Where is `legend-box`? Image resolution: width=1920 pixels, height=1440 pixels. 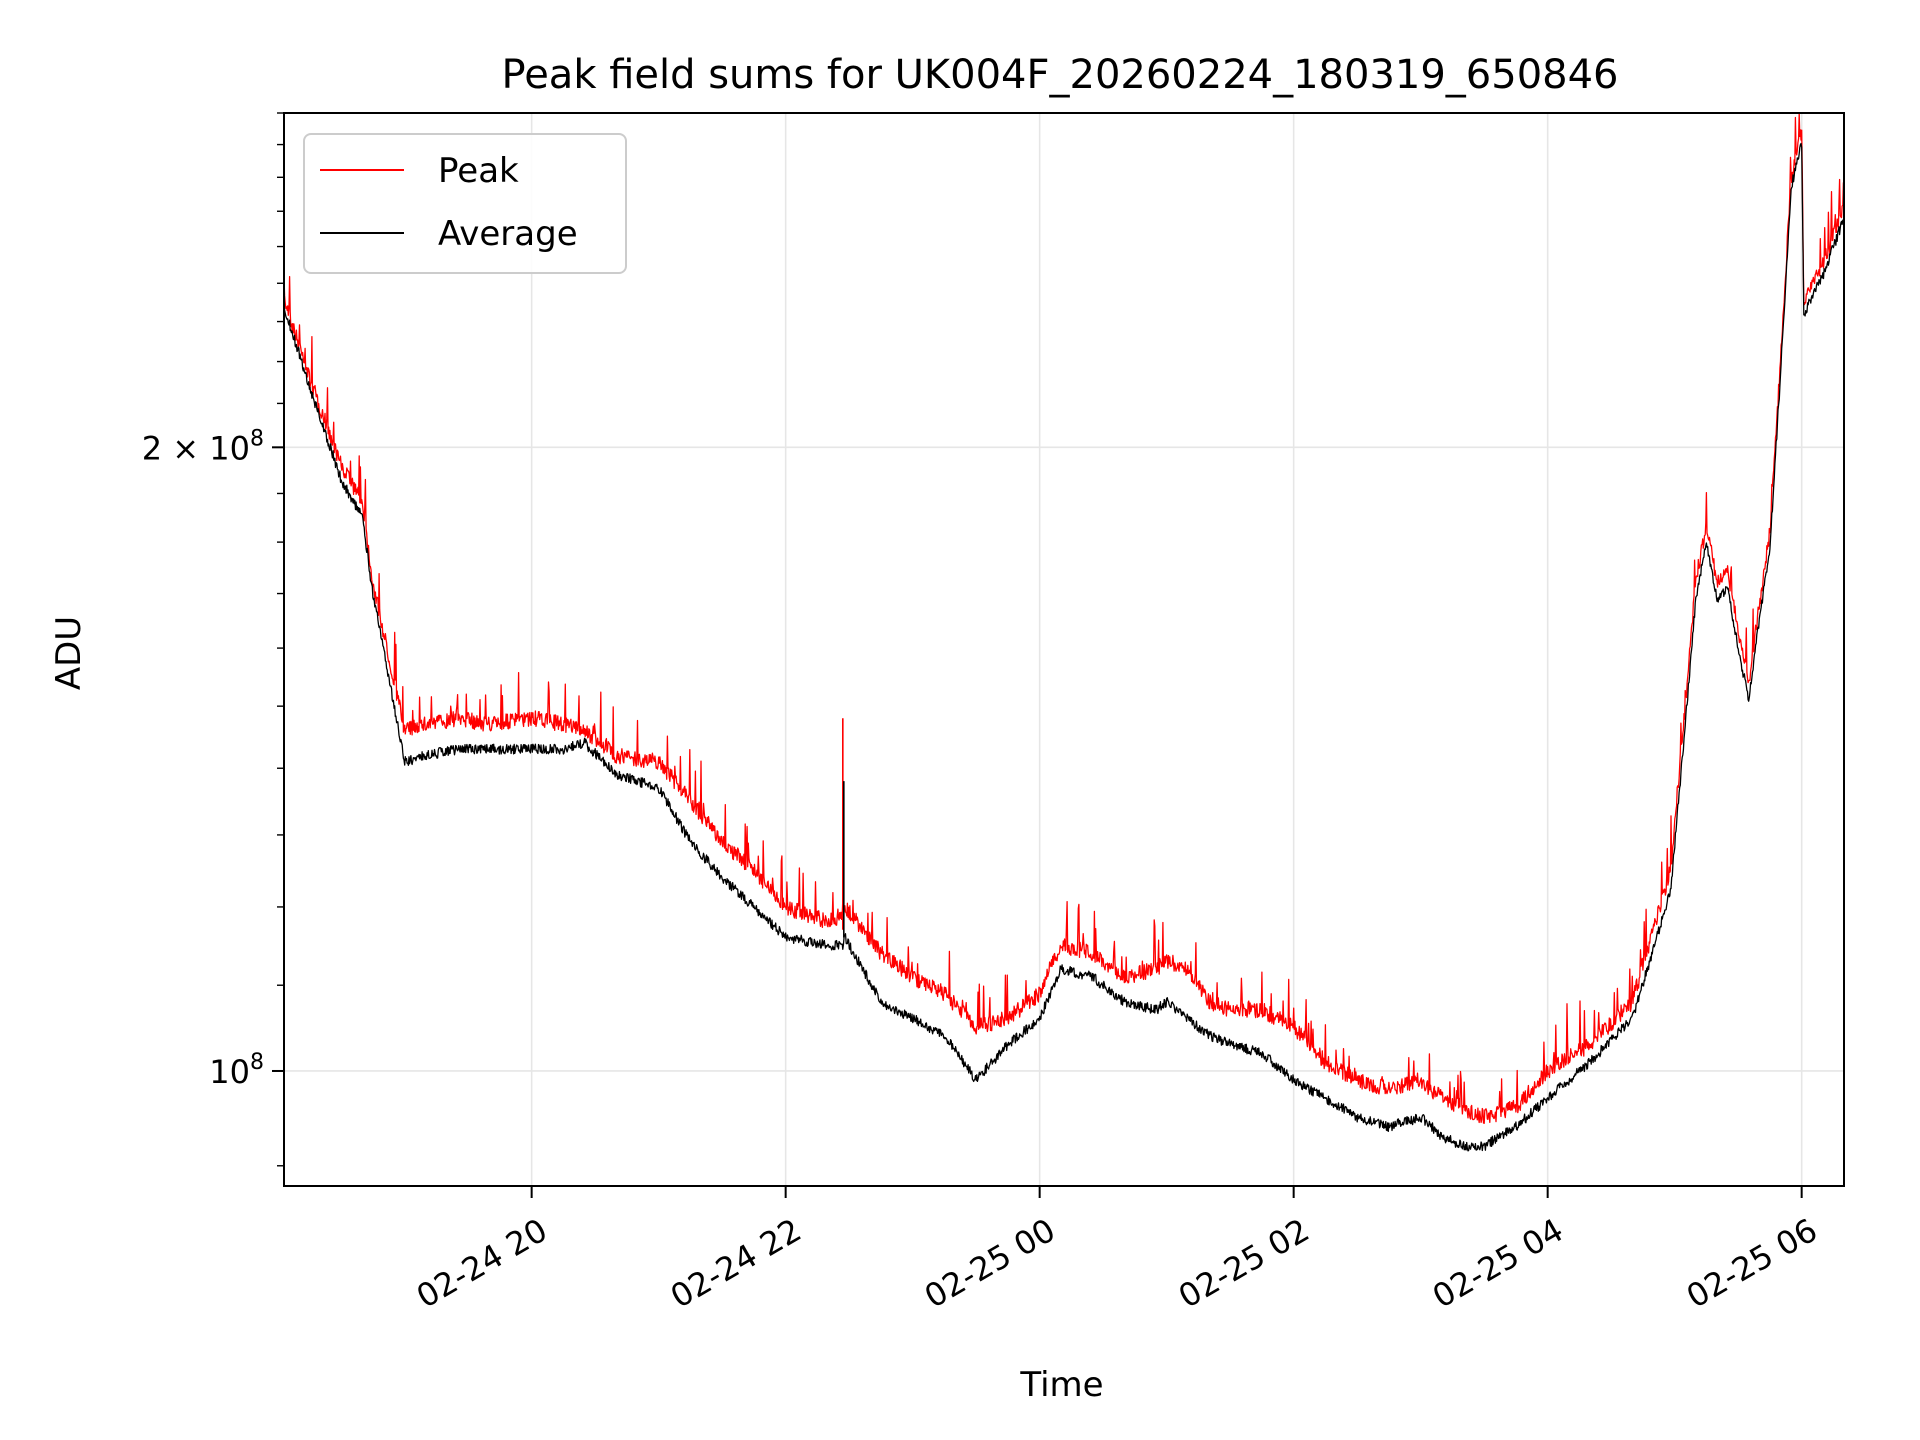 legend-box is located at coordinates (465, 203).